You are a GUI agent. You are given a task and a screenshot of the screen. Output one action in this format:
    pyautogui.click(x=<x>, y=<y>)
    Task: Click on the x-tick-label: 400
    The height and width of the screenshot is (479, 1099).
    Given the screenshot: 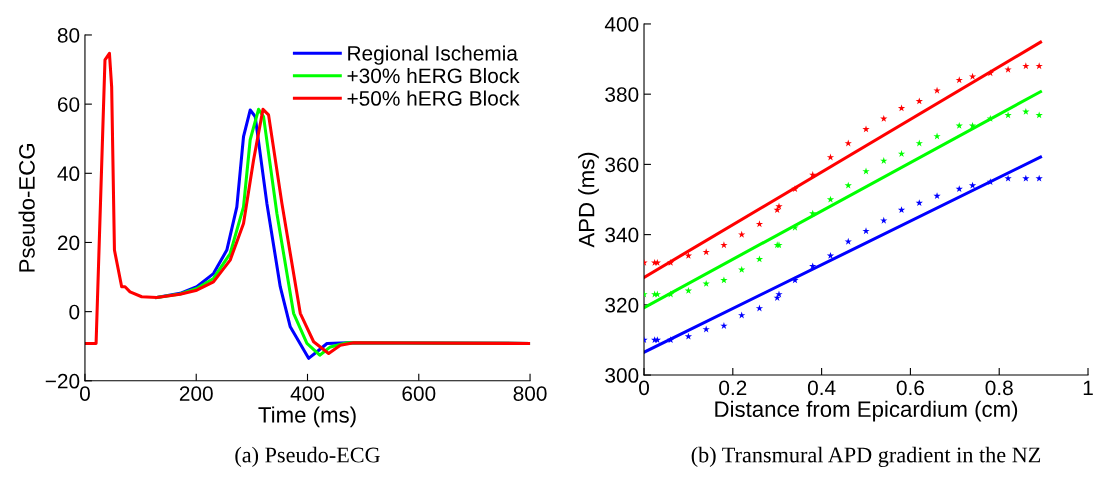 What is the action you would take?
    pyautogui.click(x=307, y=393)
    